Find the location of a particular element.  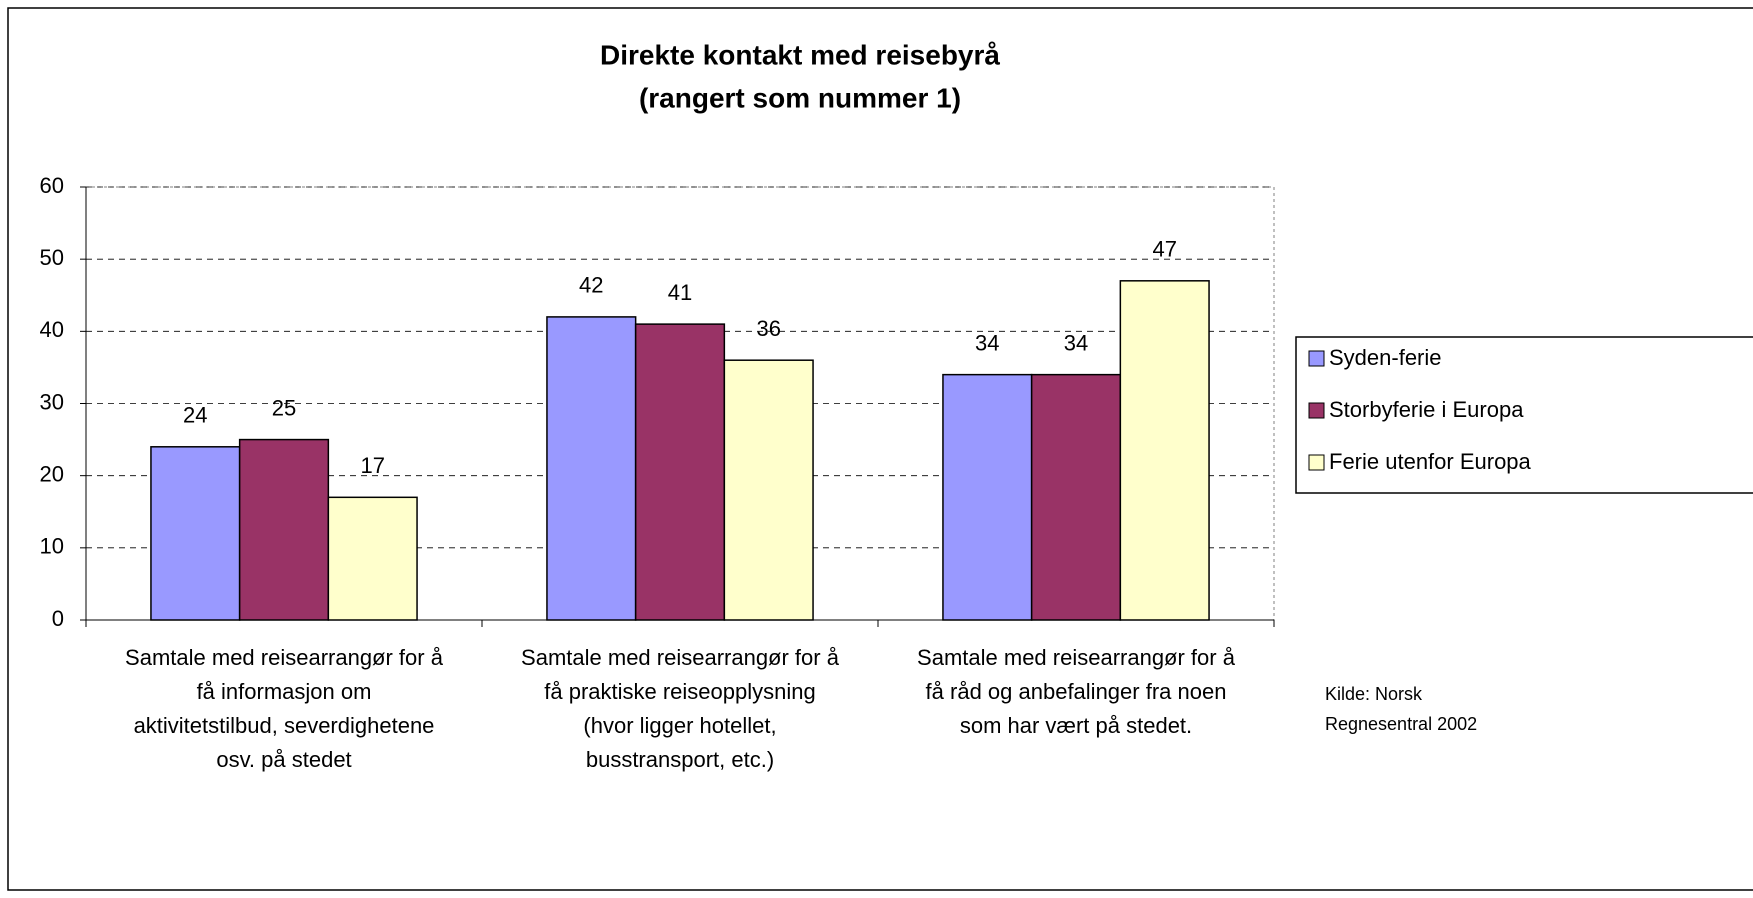

y-tick-label: 10 is located at coordinates (52, 546).